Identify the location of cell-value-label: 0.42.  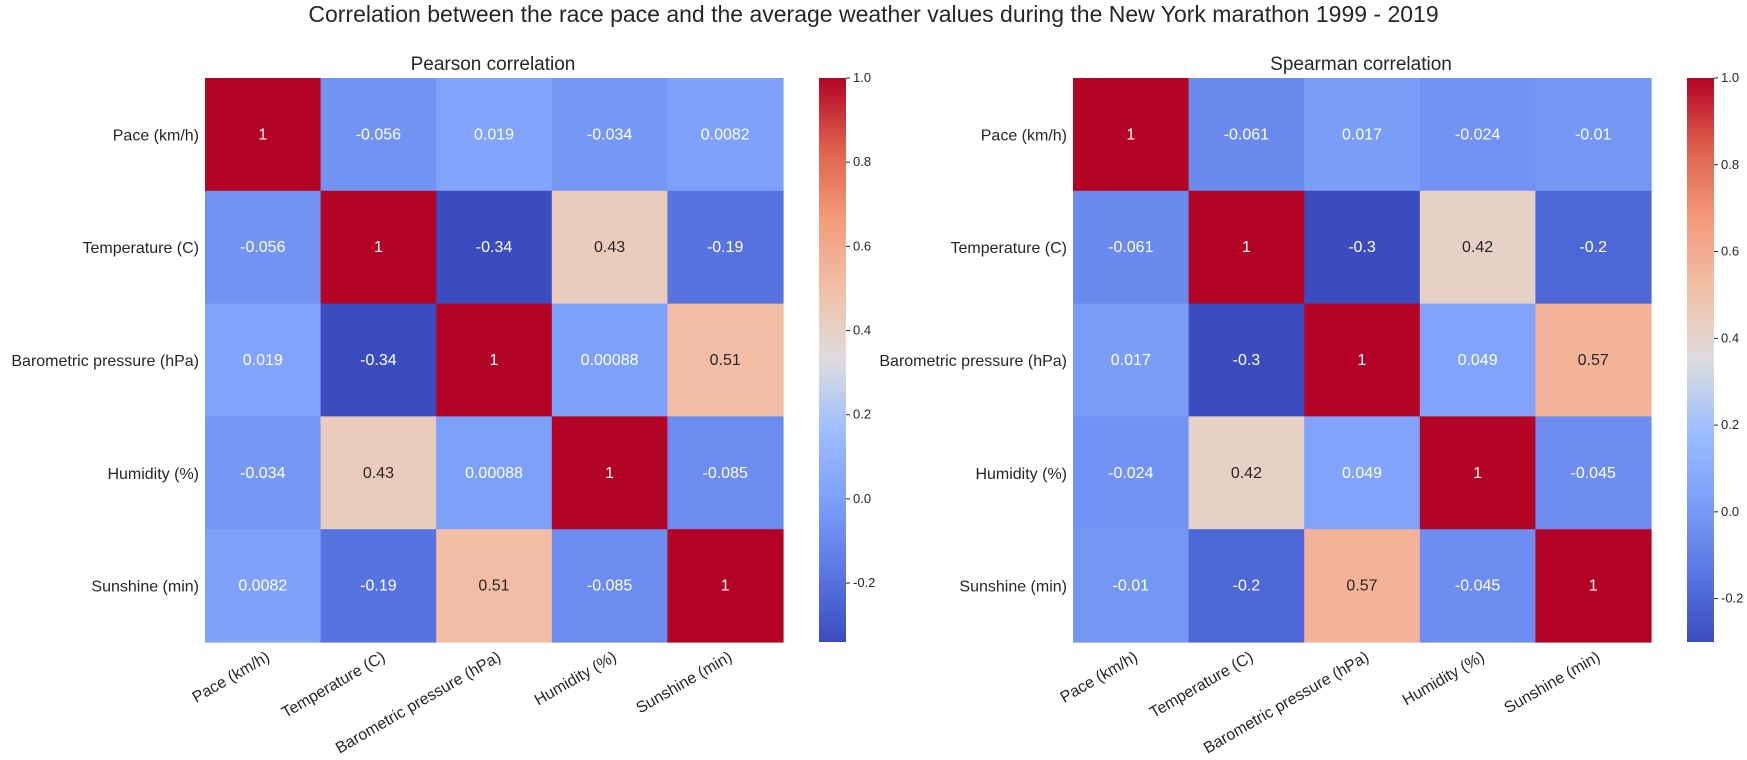
(1477, 247).